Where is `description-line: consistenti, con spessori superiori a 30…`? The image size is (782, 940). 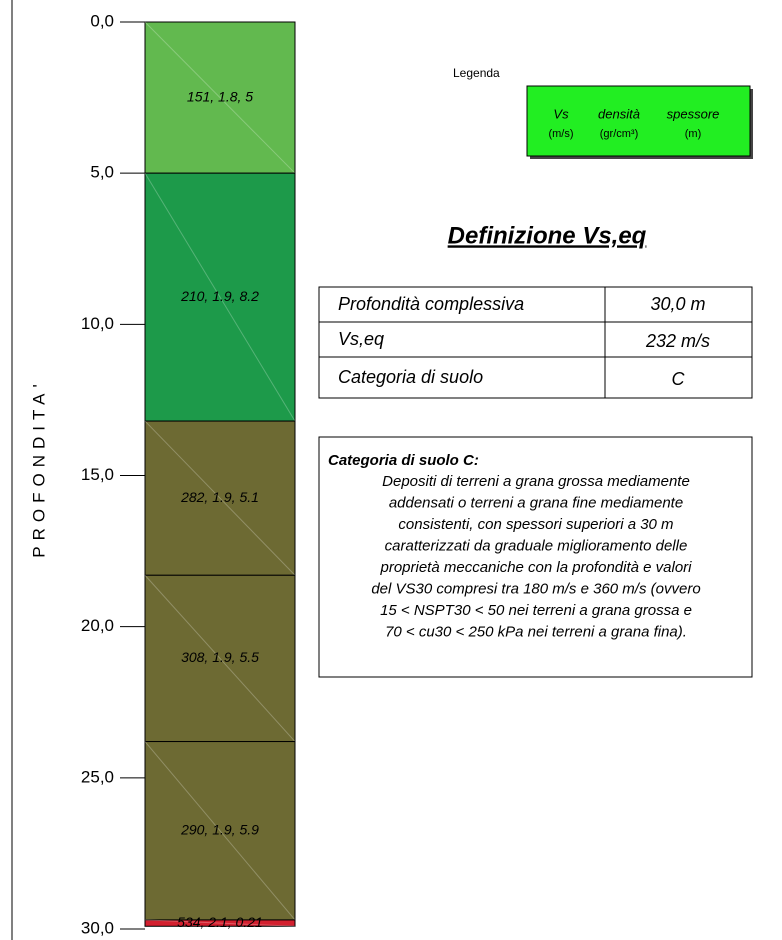 description-line: consistenti, con spessori superiori a 30… is located at coordinates (535, 524).